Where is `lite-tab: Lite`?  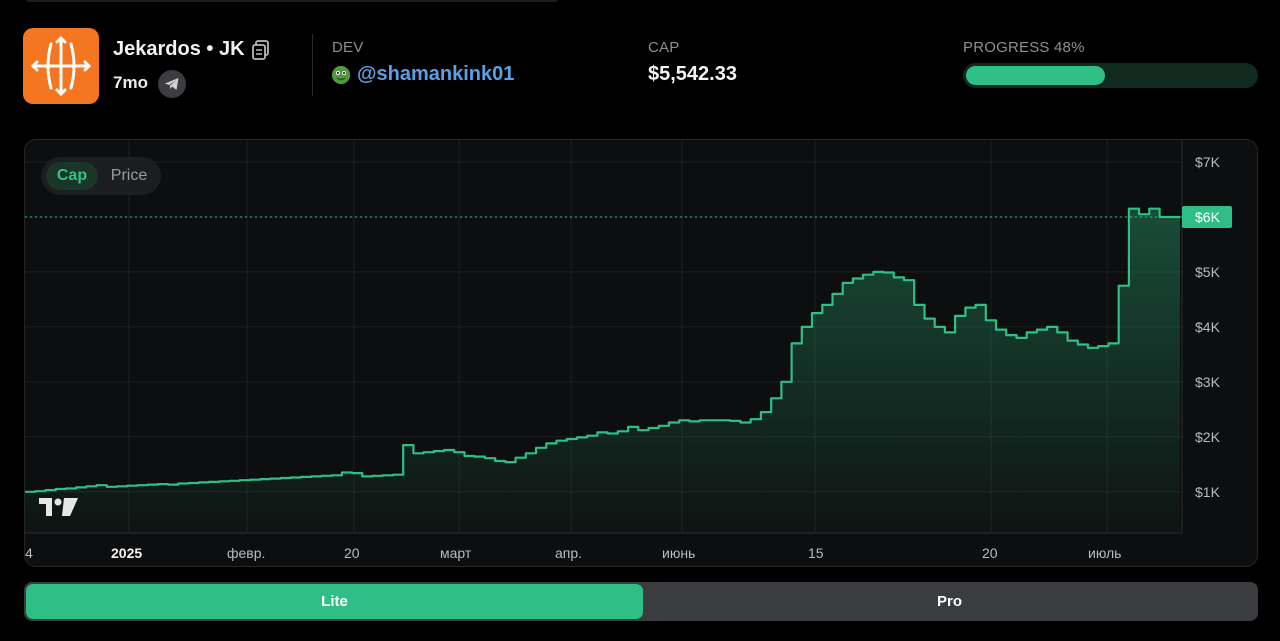
lite-tab: Lite is located at coordinates (334, 601).